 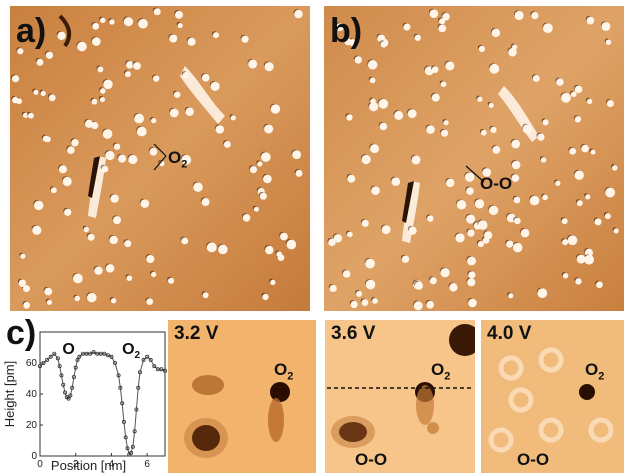 I want to click on x-tick-label: 6, so click(x=147, y=464).